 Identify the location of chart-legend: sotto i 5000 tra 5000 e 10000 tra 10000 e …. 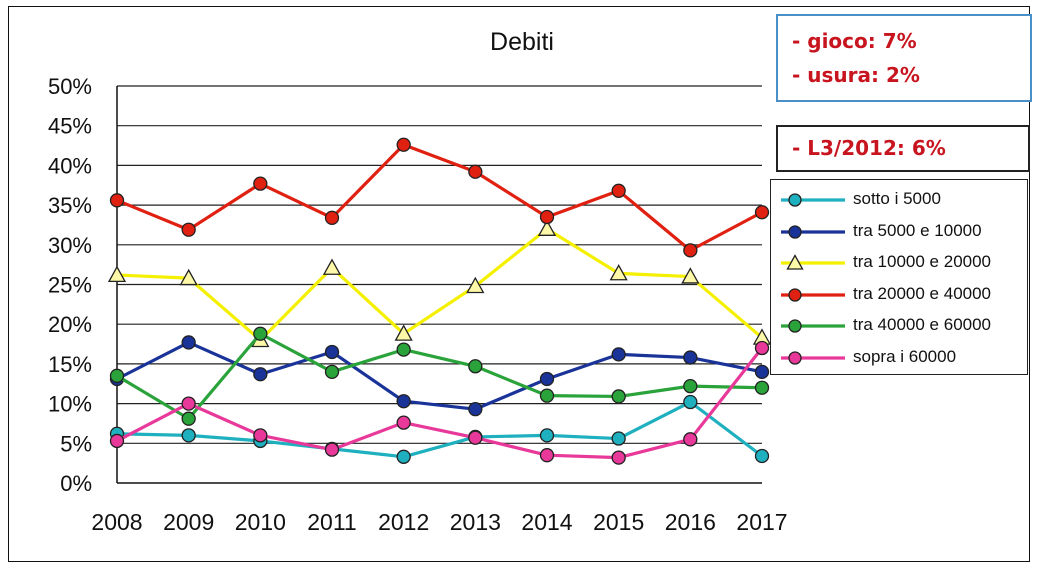
(899, 277).